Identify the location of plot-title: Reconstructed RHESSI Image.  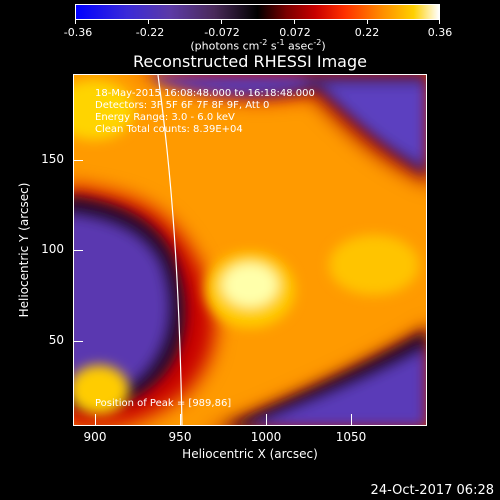
(250, 61).